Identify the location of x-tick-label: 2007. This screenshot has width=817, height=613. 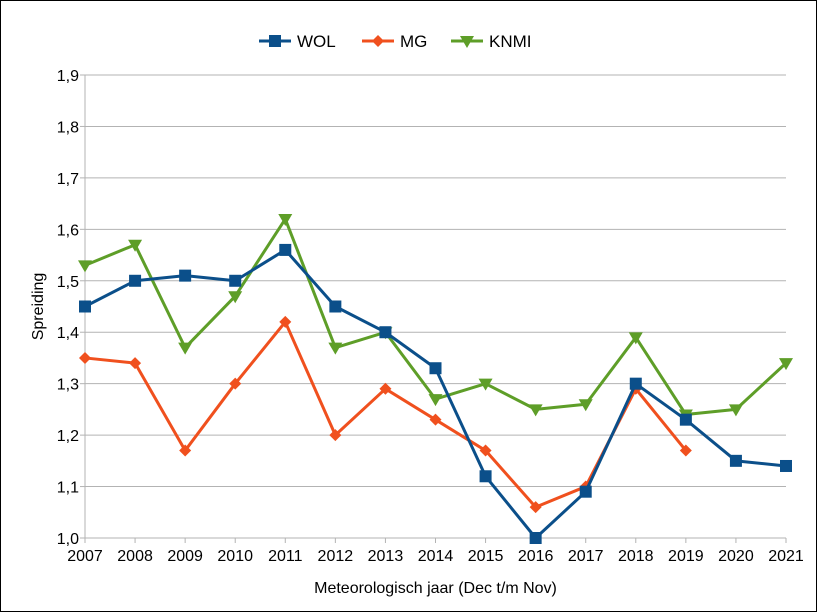
(85, 556).